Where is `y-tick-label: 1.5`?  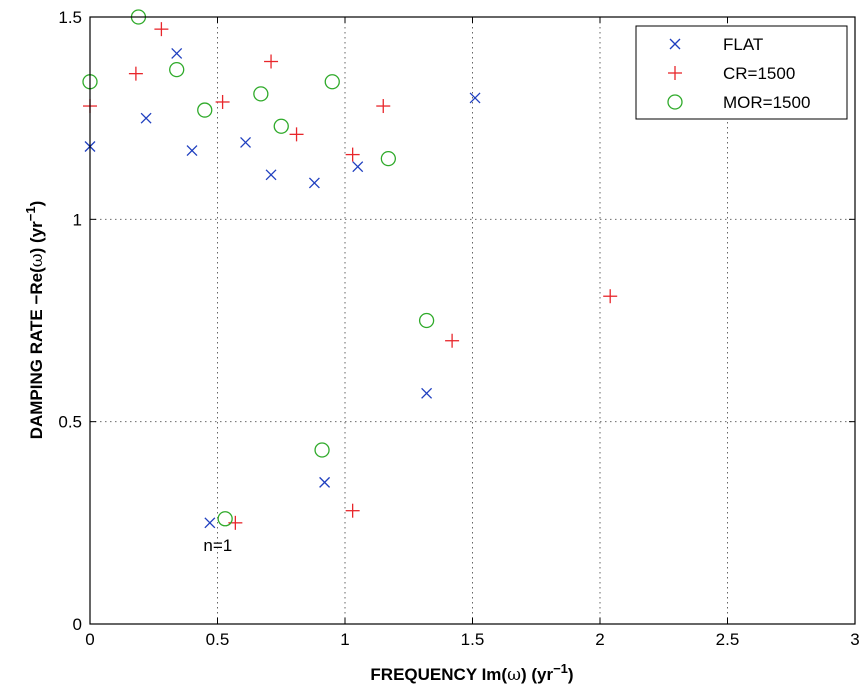 y-tick-label: 1.5 is located at coordinates (70, 17).